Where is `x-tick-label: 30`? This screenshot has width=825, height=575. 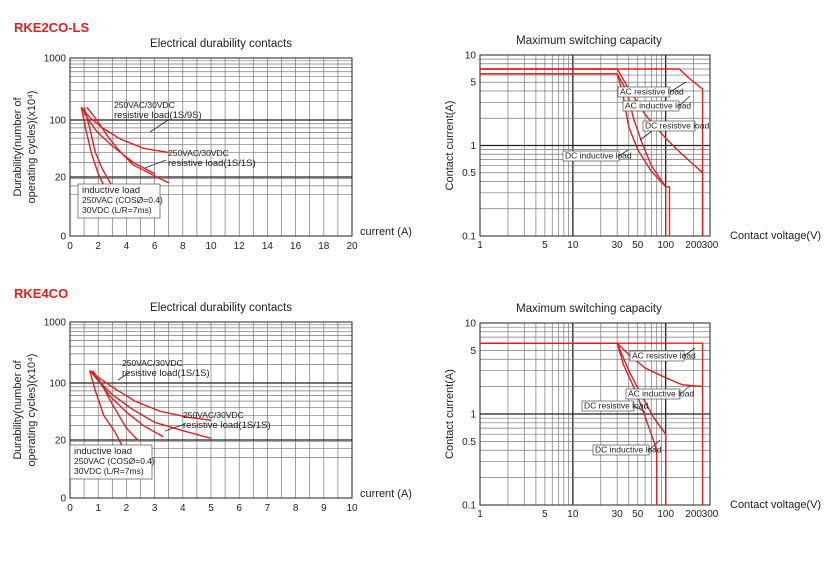
x-tick-label: 30 is located at coordinates (618, 245).